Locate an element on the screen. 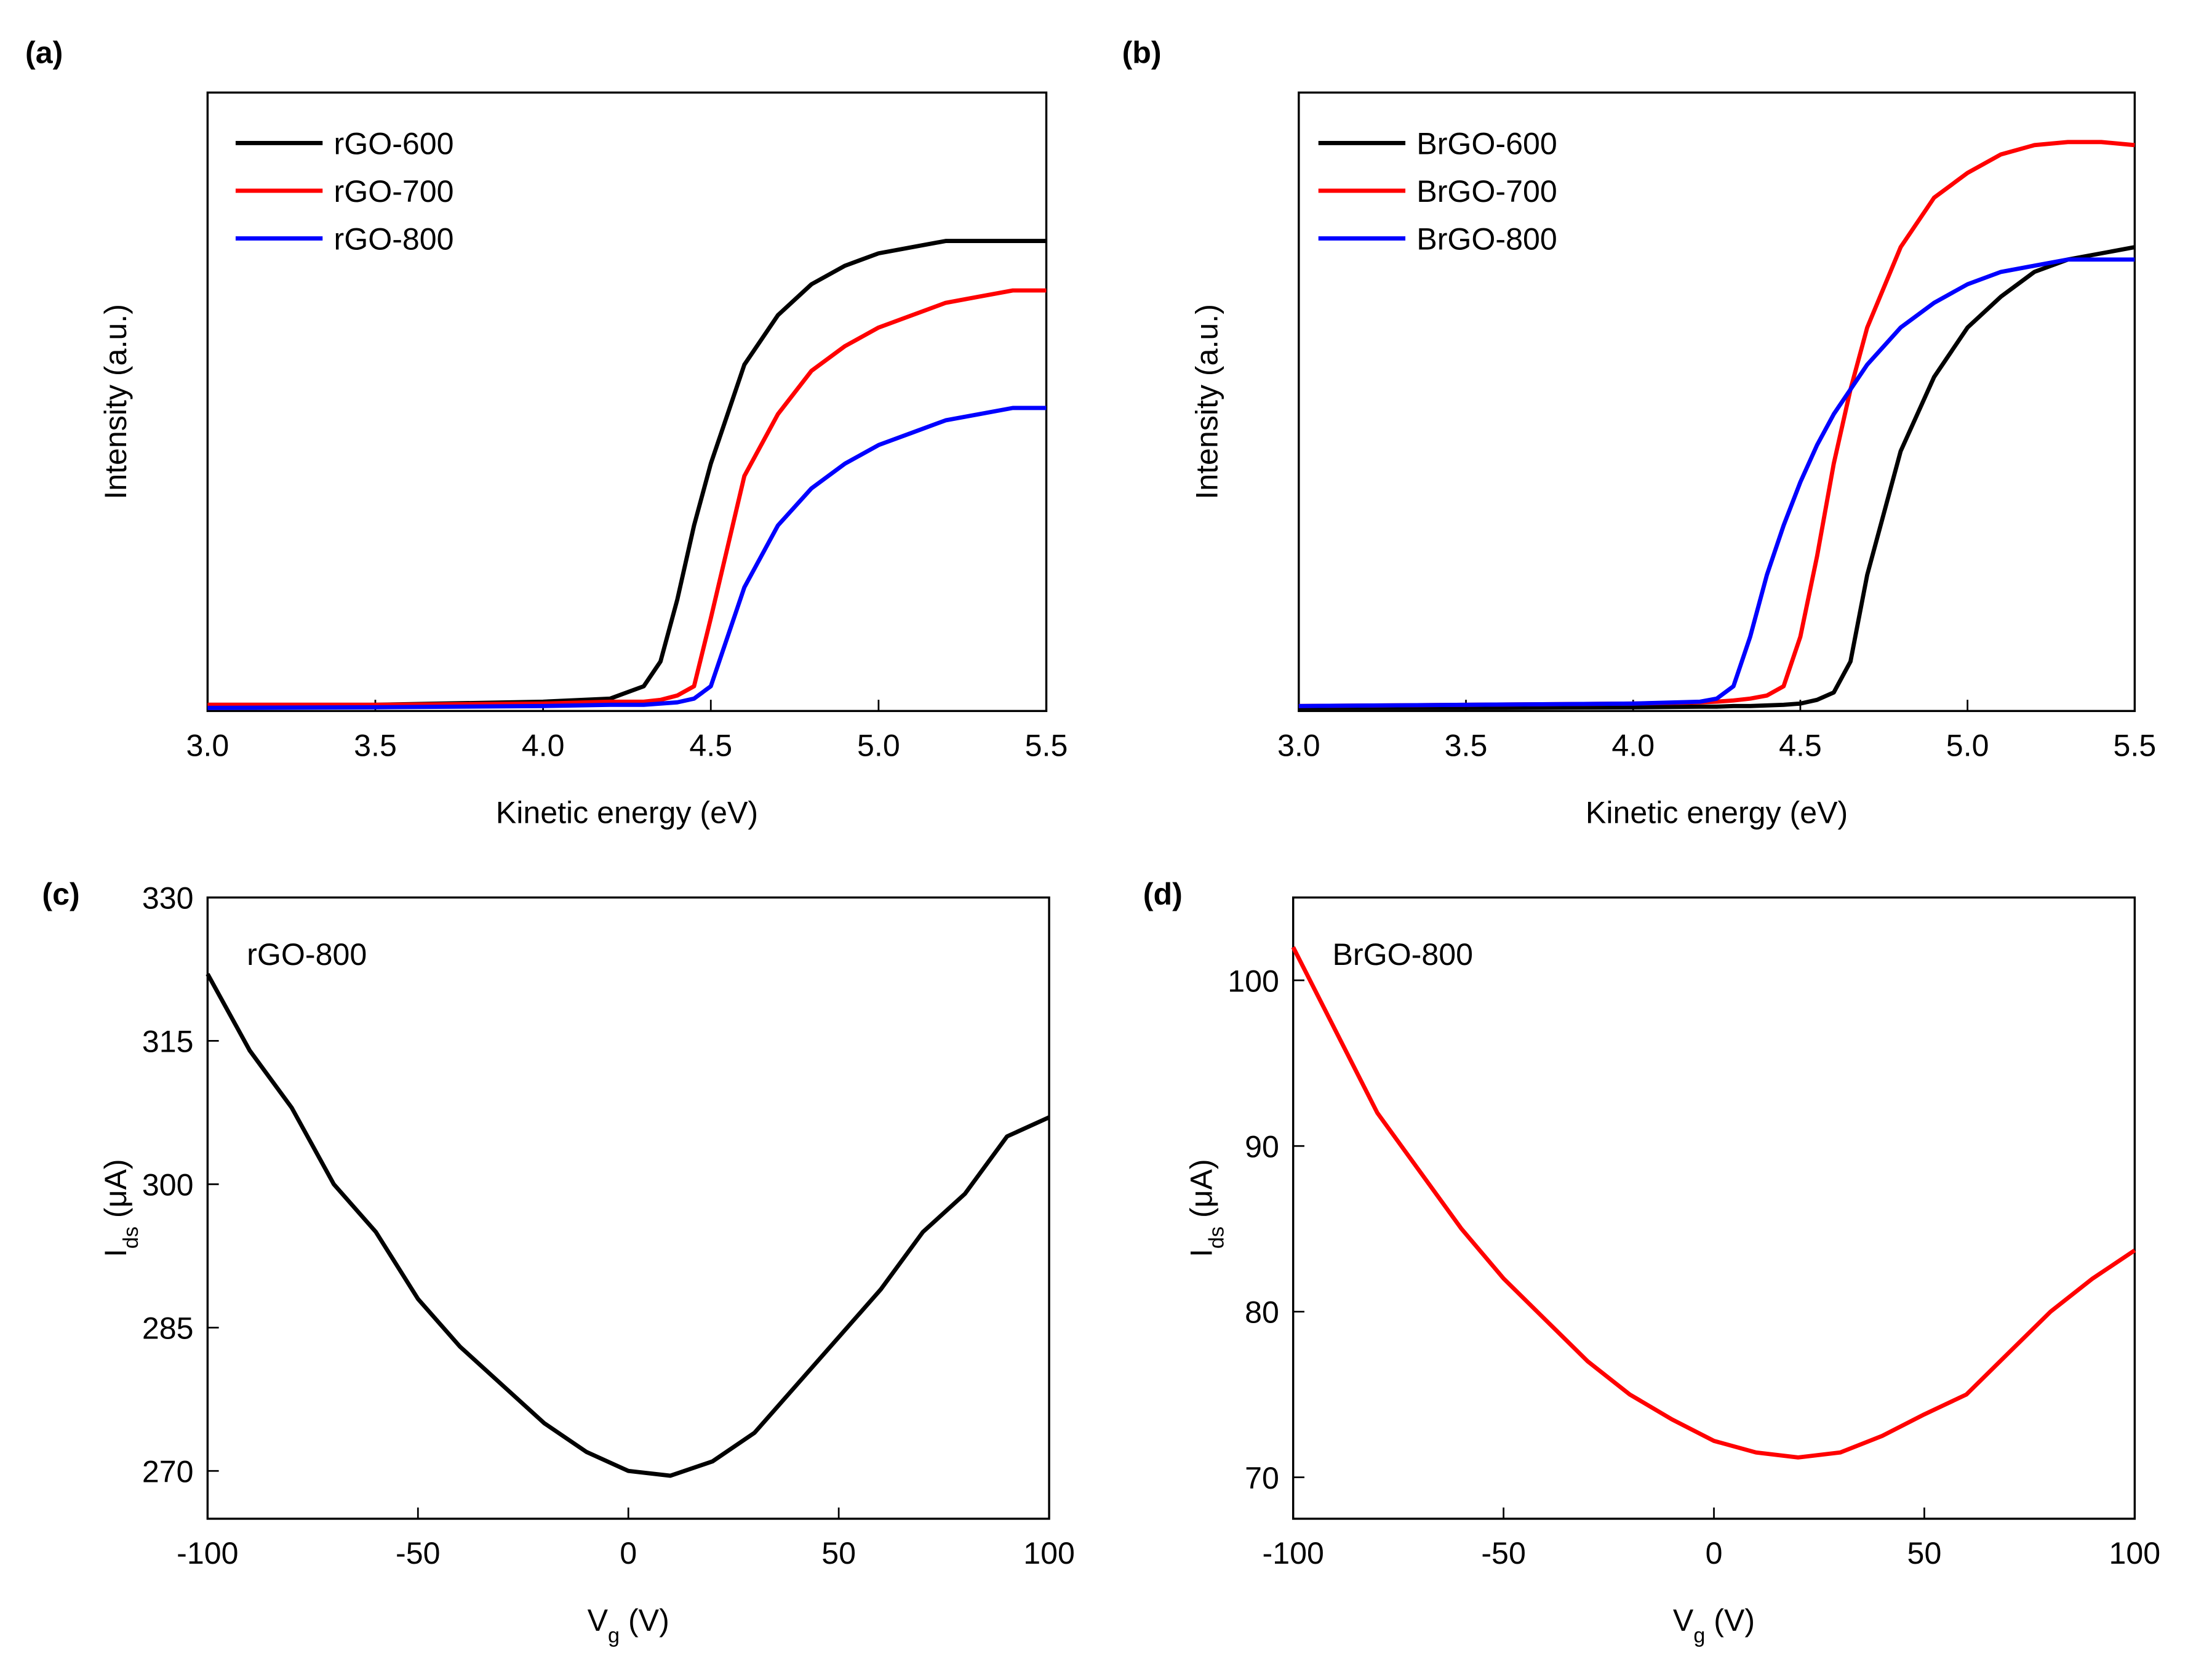 Image resolution: width=2188 pixels, height=1680 pixels. annotation: rGO-800 is located at coordinates (307, 954).